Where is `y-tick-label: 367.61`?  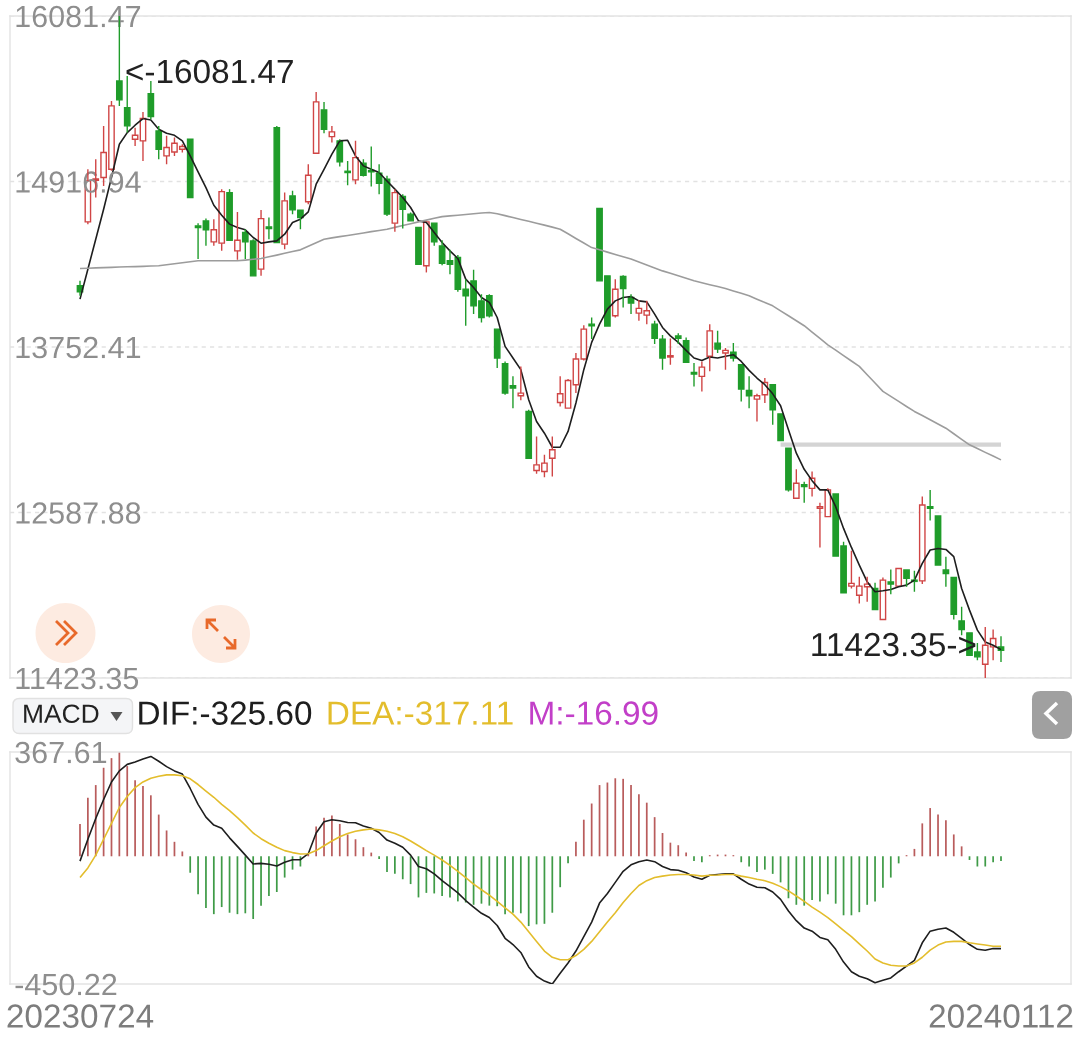
y-tick-label: 367.61 is located at coordinates (61, 752).